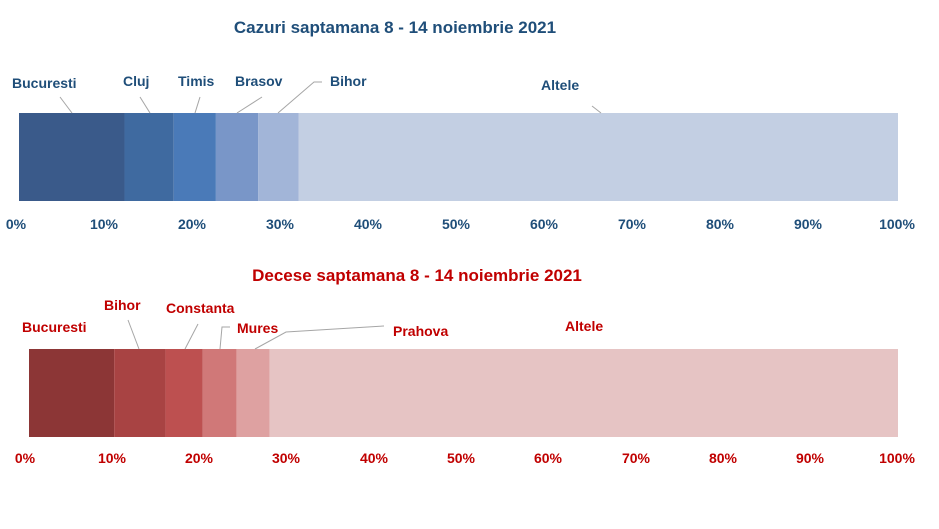 This screenshot has width=939, height=529. What do you see at coordinates (184, 393) in the screenshot?
I see `bar-segment-constanta` at bounding box center [184, 393].